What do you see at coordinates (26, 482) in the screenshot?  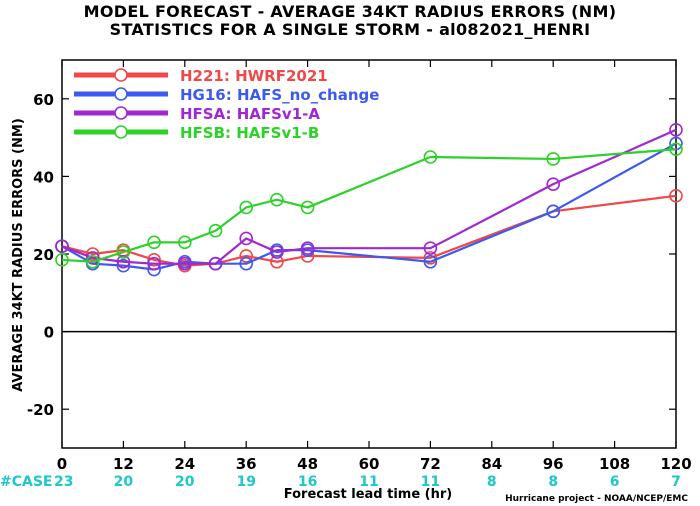 I see `case-label: #CASE` at bounding box center [26, 482].